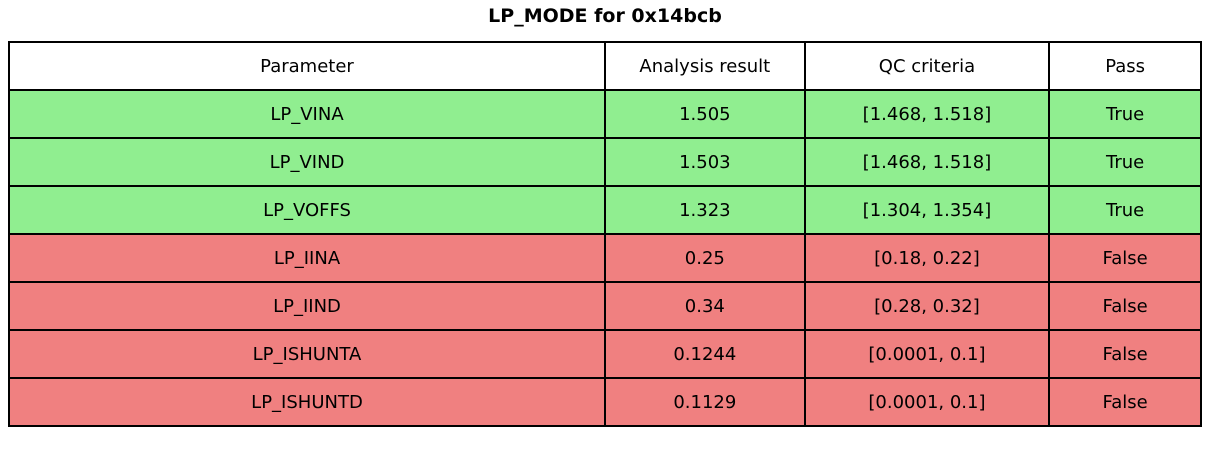  What do you see at coordinates (927, 210) in the screenshot?
I see `qc-criteria-cell: [1.304, 1.354]` at bounding box center [927, 210].